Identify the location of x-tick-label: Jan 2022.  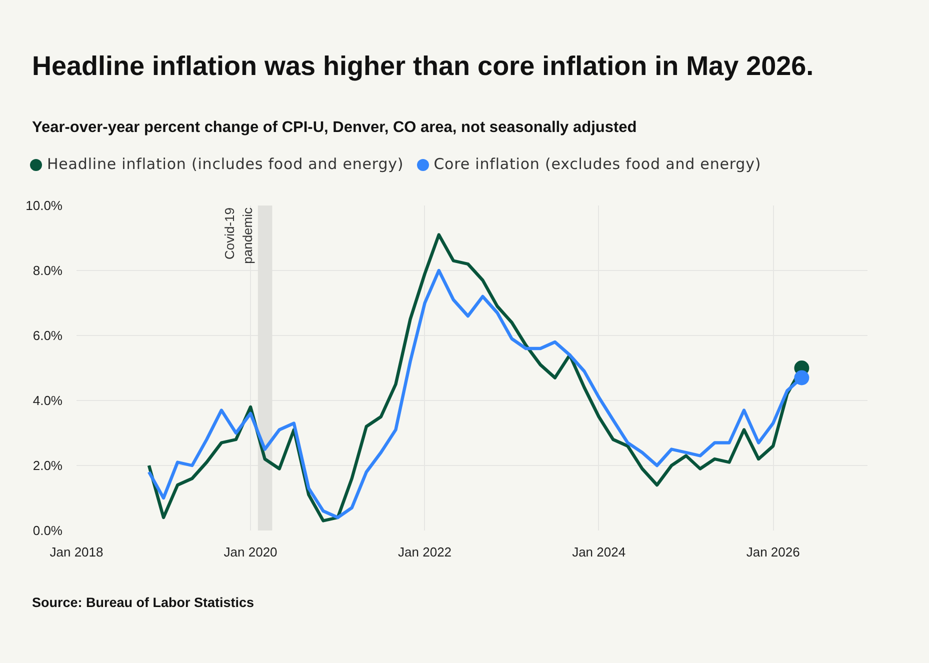
(425, 552).